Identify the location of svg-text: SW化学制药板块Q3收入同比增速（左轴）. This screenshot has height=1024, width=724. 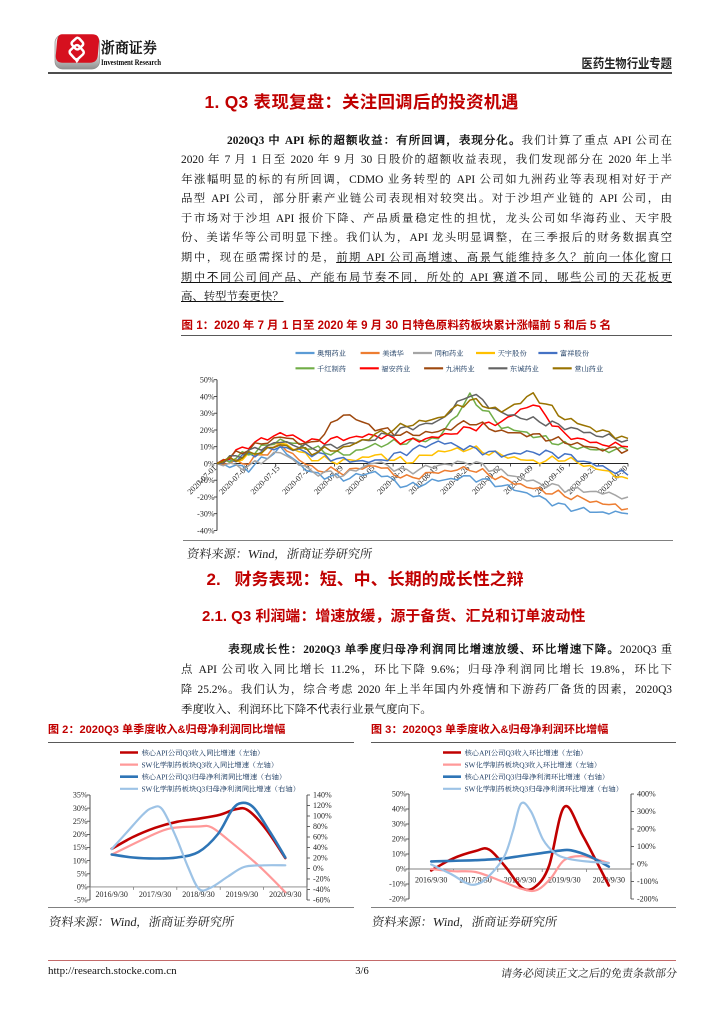
(210, 764).